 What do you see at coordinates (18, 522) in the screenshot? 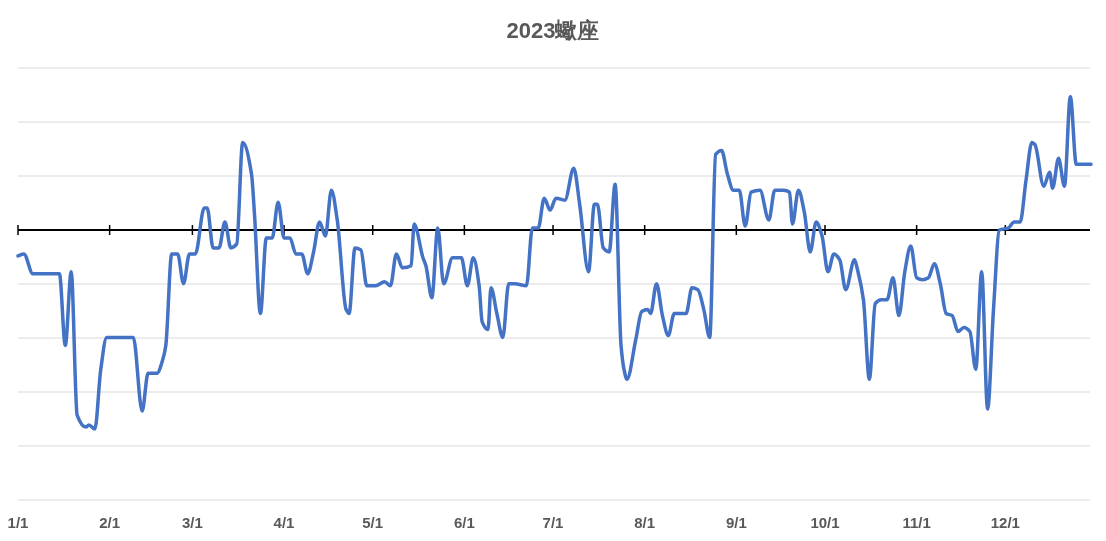
I see `x-tick-label: 1/1` at bounding box center [18, 522].